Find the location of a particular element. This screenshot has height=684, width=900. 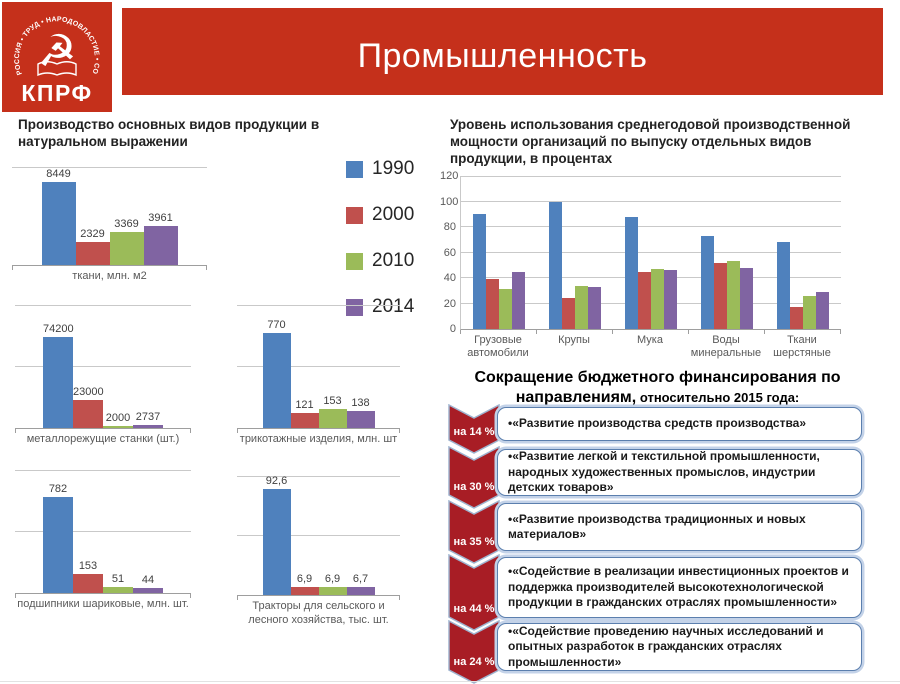

bar-with-label: 23000 is located at coordinates (88, 366).